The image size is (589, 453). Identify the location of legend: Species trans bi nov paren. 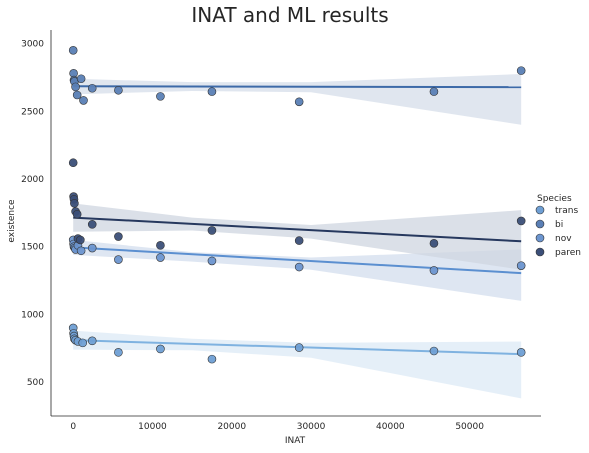
(558, 226).